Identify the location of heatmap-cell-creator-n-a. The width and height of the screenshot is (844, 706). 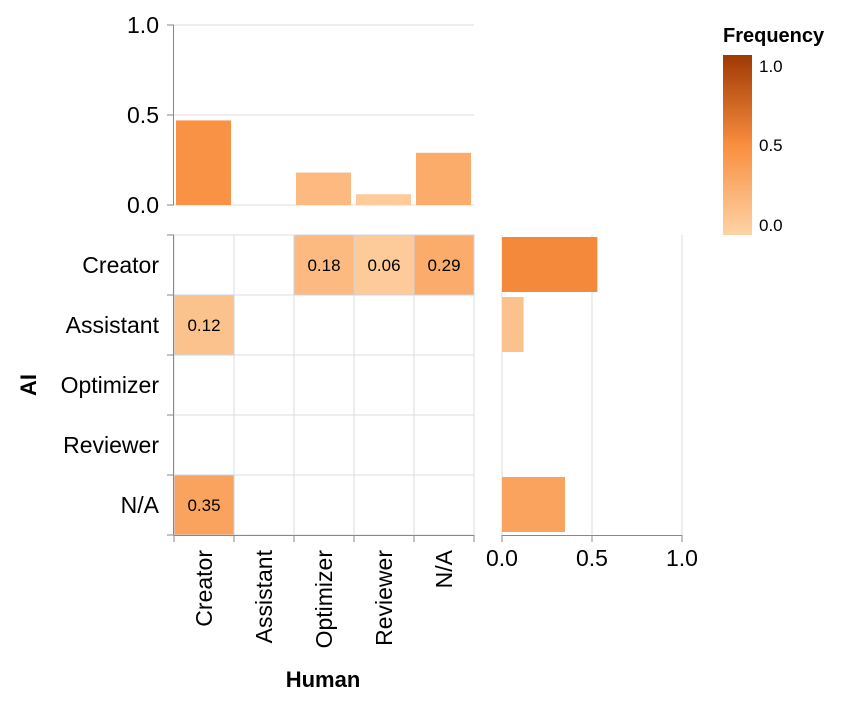
(444, 265).